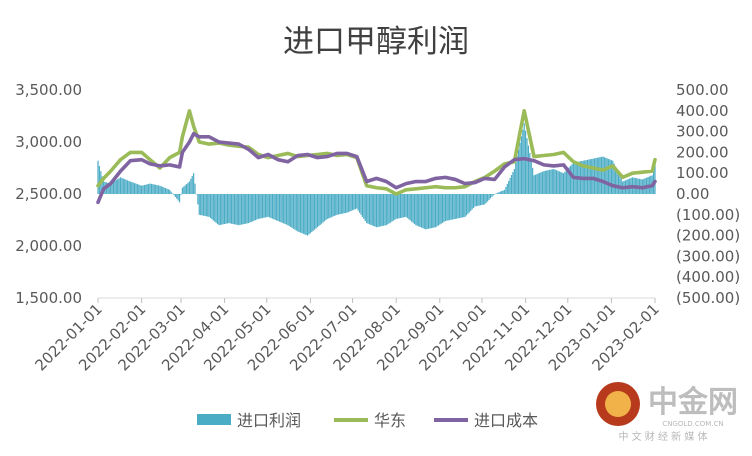 This screenshot has width=752, height=456. I want to click on legend-label: 进口成本, so click(506, 420).